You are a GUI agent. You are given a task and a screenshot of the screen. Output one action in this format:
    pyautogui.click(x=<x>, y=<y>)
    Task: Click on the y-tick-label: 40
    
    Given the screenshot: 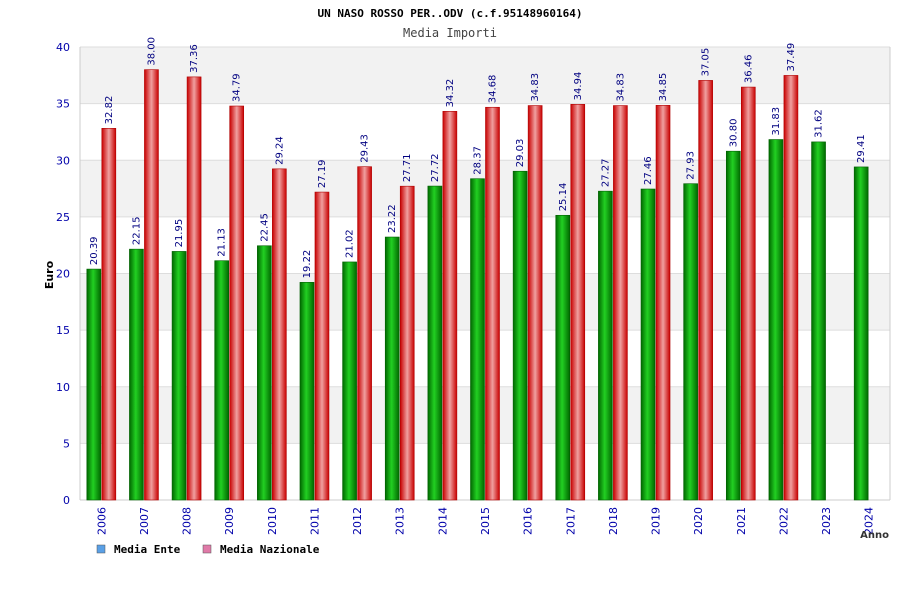 What is the action you would take?
    pyautogui.click(x=63, y=47)
    